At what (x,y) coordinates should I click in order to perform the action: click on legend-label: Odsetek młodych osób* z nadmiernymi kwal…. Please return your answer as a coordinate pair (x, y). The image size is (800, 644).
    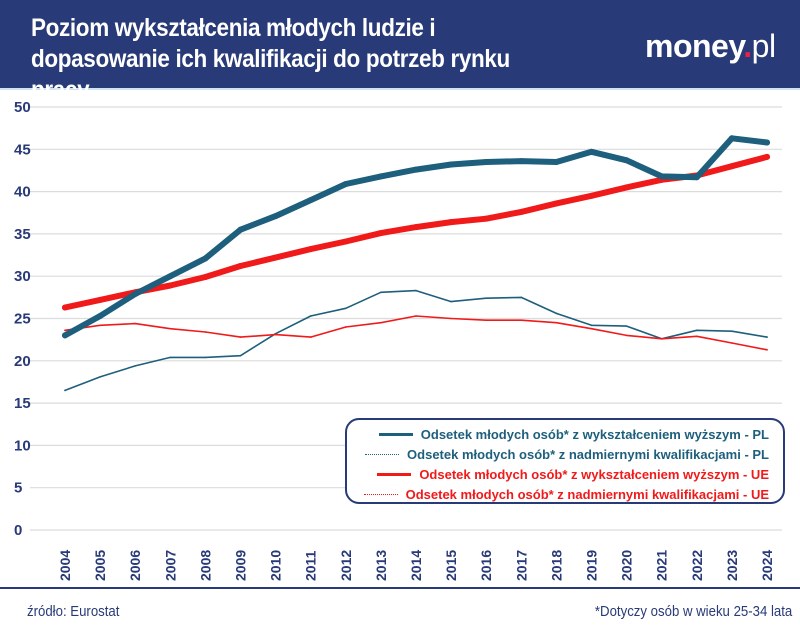
    Looking at the image, I should click on (588, 454).